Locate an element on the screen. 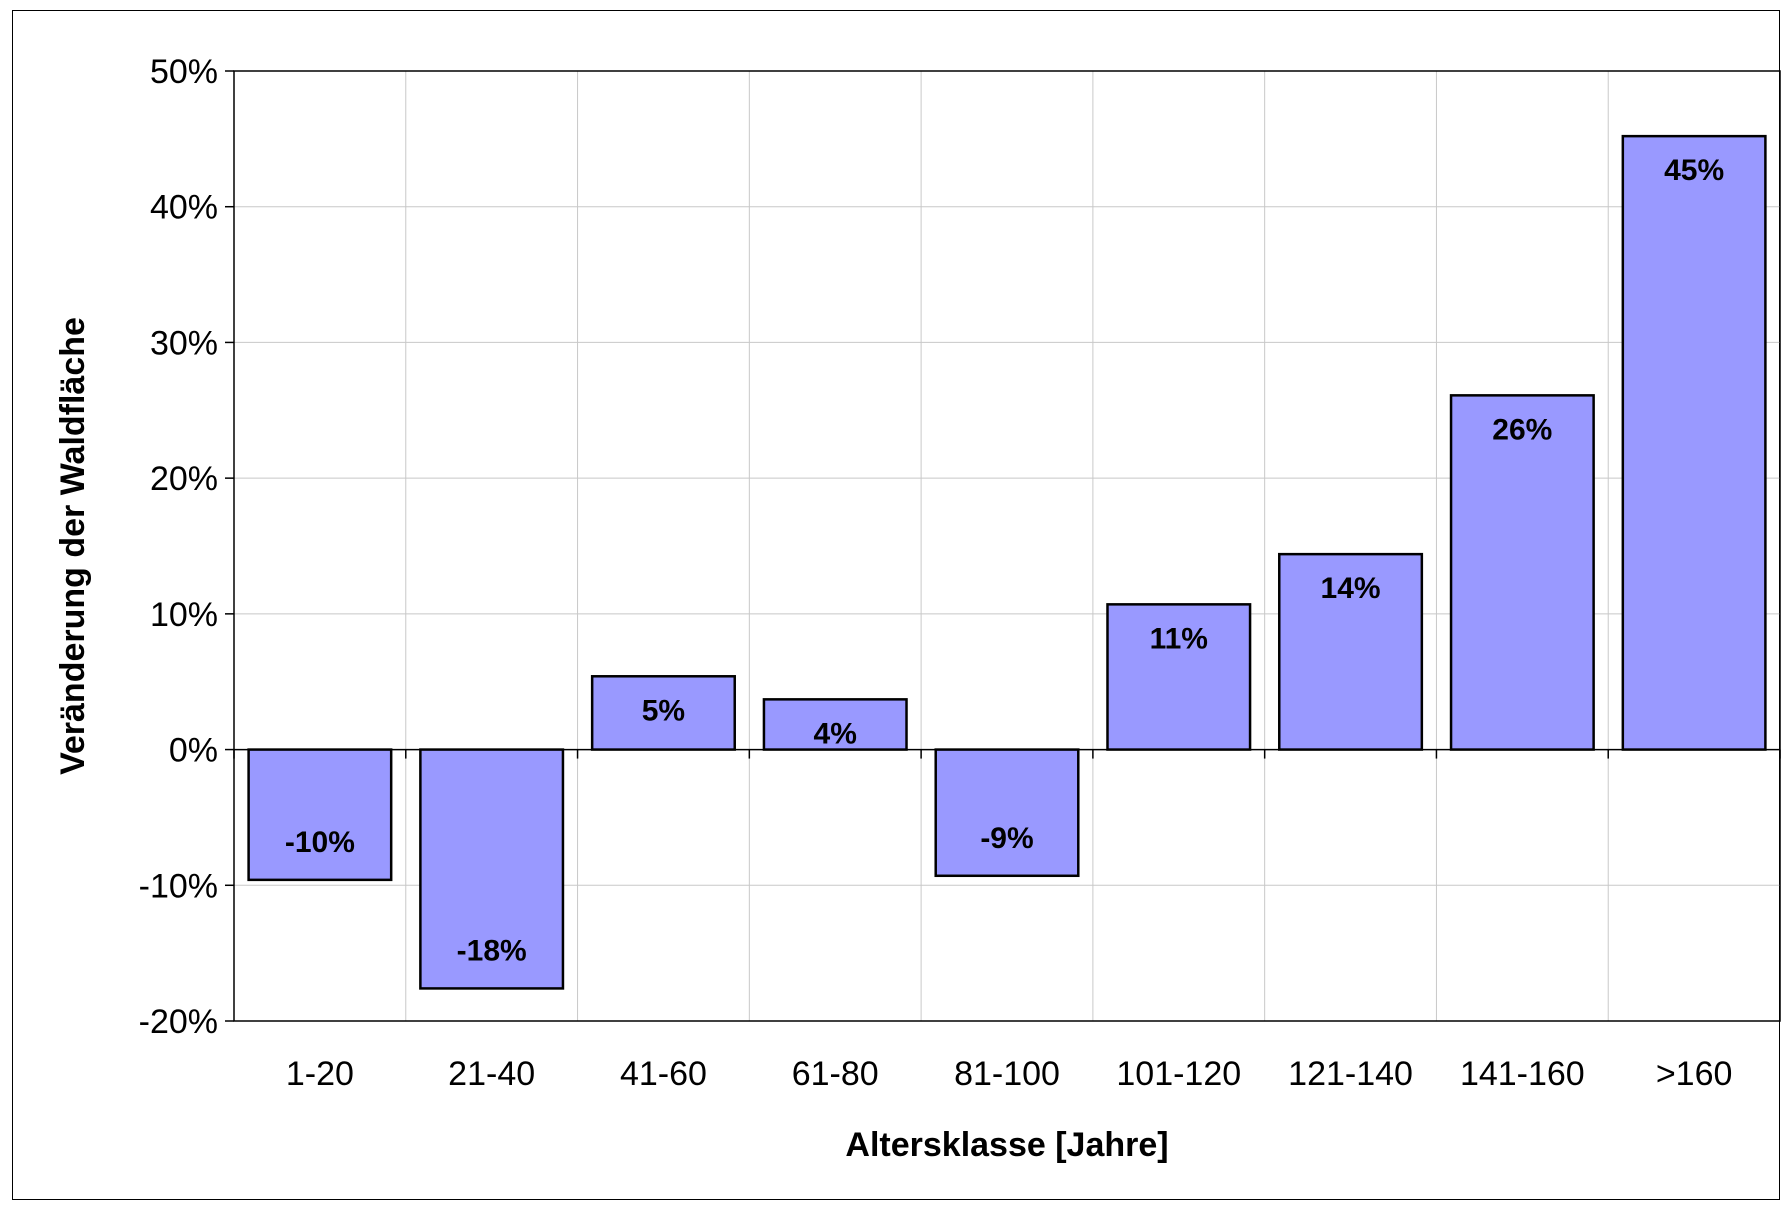 The height and width of the screenshot is (1212, 1792). x-tick-label: 121-140 is located at coordinates (1350, 1074).